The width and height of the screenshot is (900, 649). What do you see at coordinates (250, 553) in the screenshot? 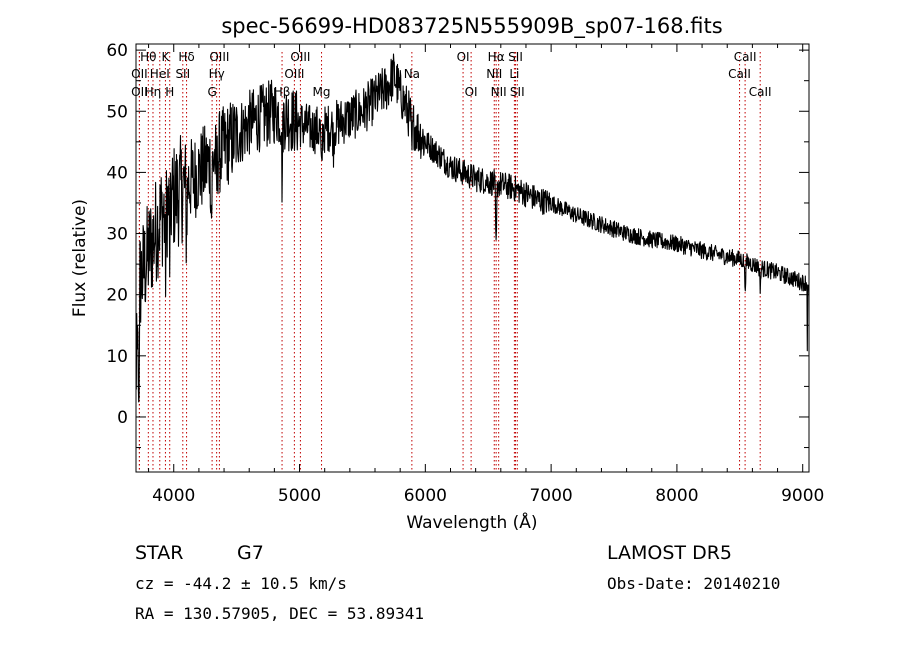
I see `object-subclass: G7` at bounding box center [250, 553].